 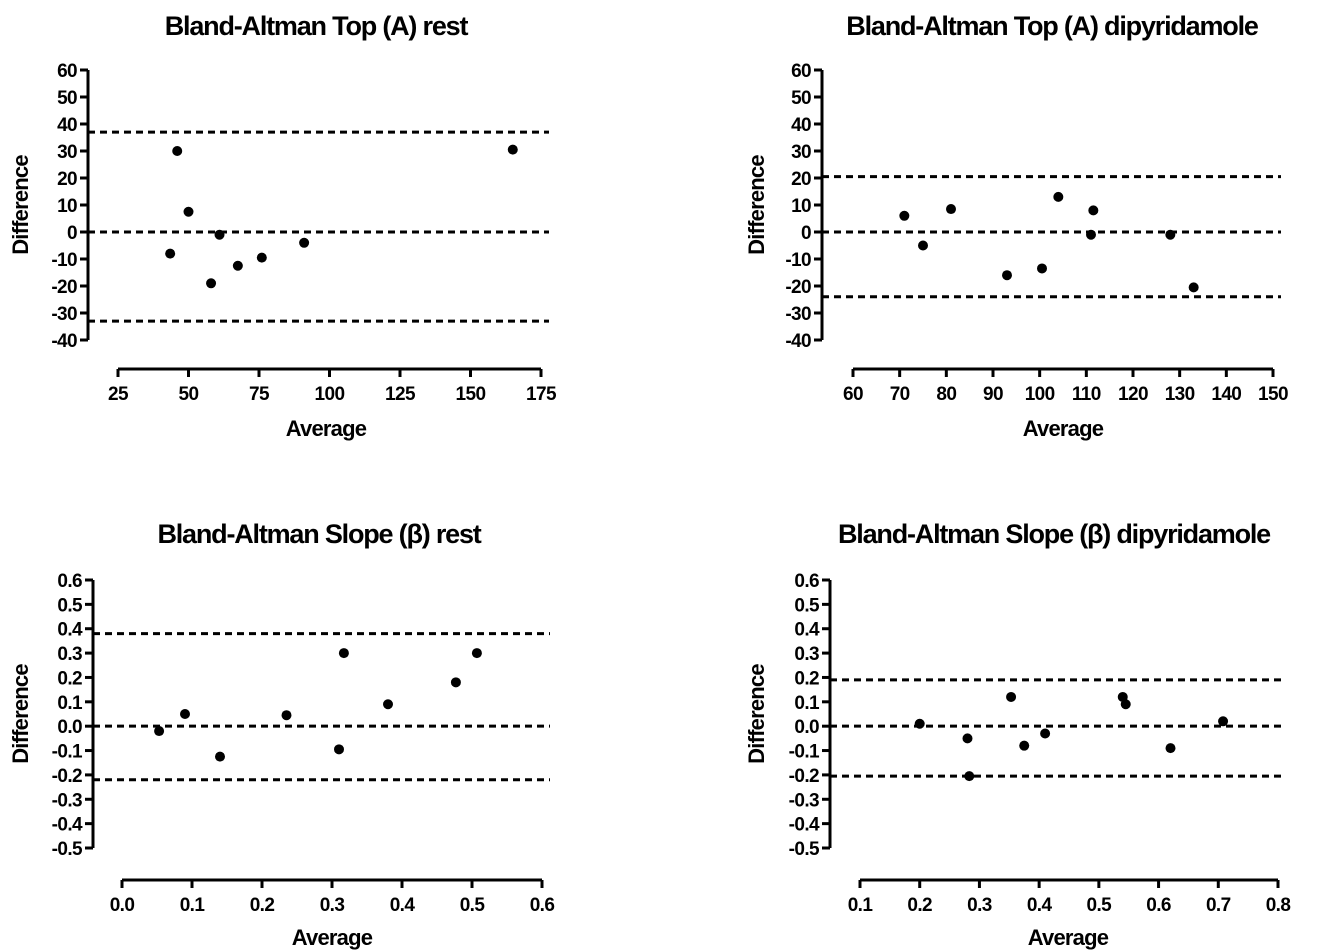 What do you see at coordinates (64, 341) in the screenshot?
I see `y-tick-label: -40` at bounding box center [64, 341].